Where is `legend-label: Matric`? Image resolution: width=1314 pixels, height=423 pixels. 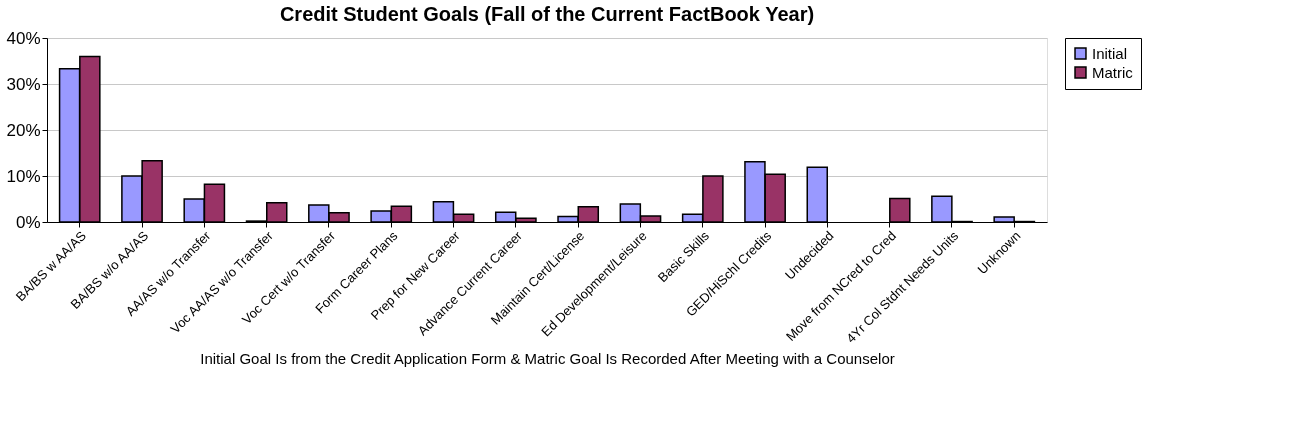 legend-label: Matric is located at coordinates (1113, 72).